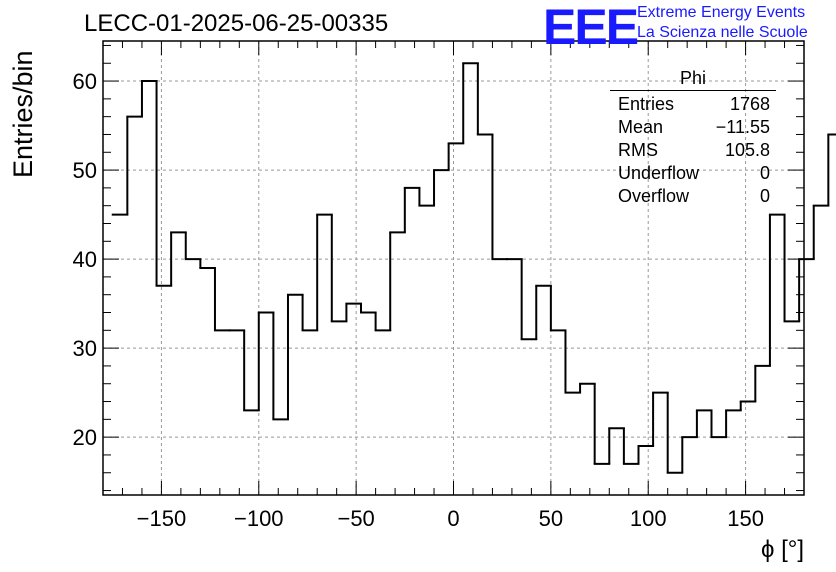  Describe the element at coordinates (638, 150) in the screenshot. I see `stats-label: RMS` at that location.